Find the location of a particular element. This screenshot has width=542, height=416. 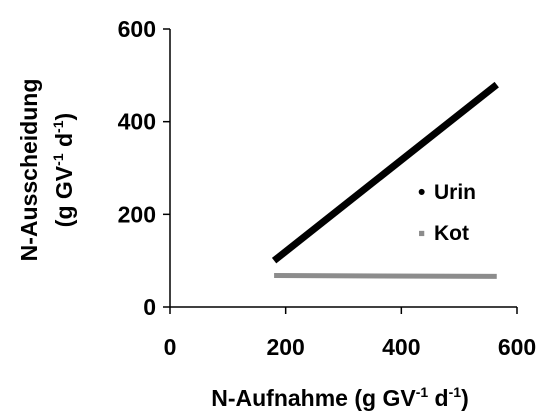

x-tick-label: 600 is located at coordinates (517, 347).